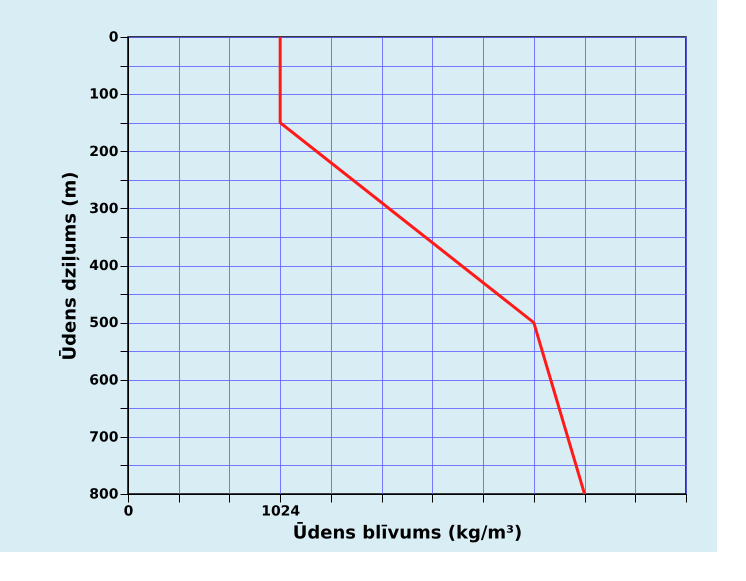  I want to click on y-tick-label: 400, so click(104, 266).